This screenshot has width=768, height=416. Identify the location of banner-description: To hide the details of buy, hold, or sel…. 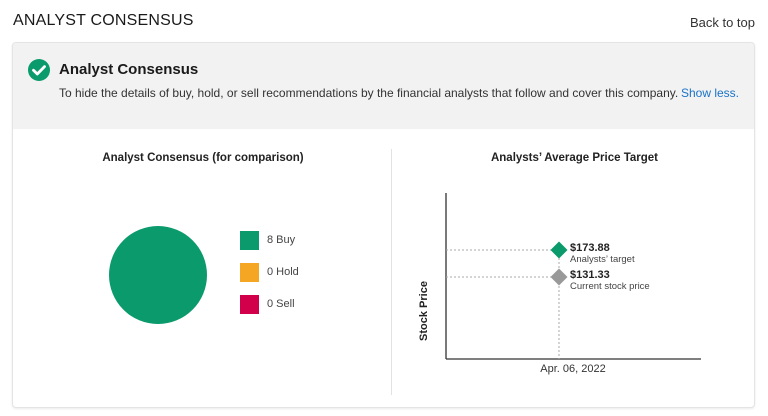
(369, 93).